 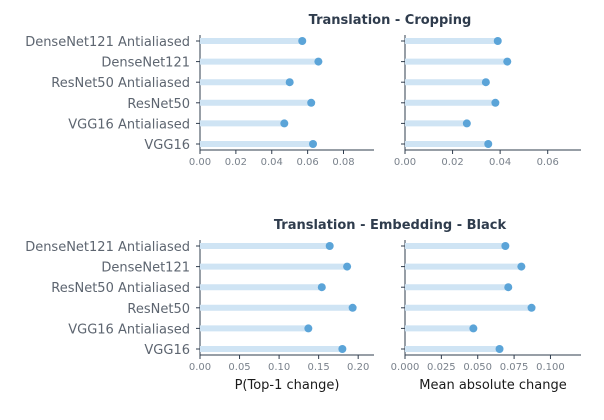 What do you see at coordinates (548, 162) in the screenshot?
I see `x-tick-label-0-1-3: 0.06` at bounding box center [548, 162].